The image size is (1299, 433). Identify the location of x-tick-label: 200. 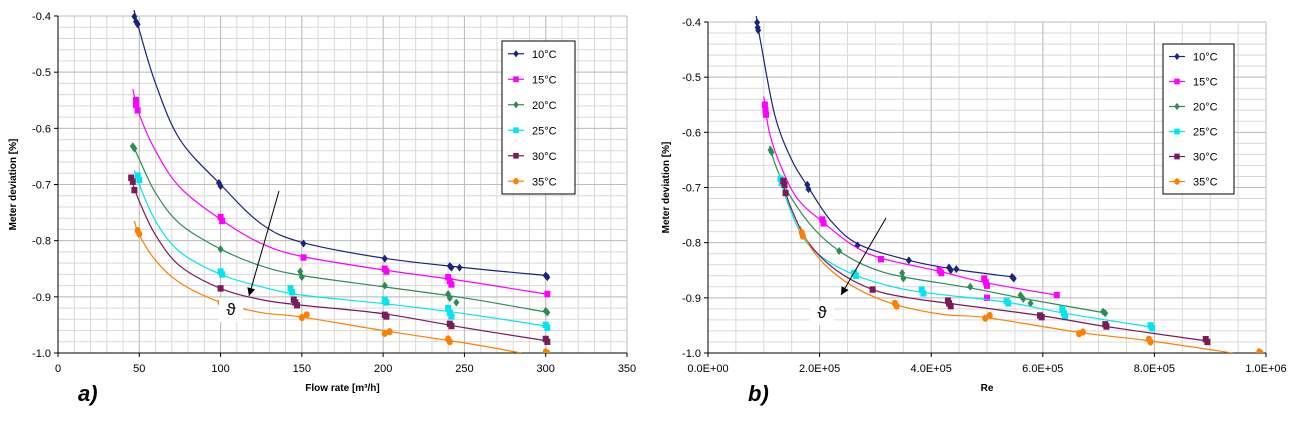
(383, 369).